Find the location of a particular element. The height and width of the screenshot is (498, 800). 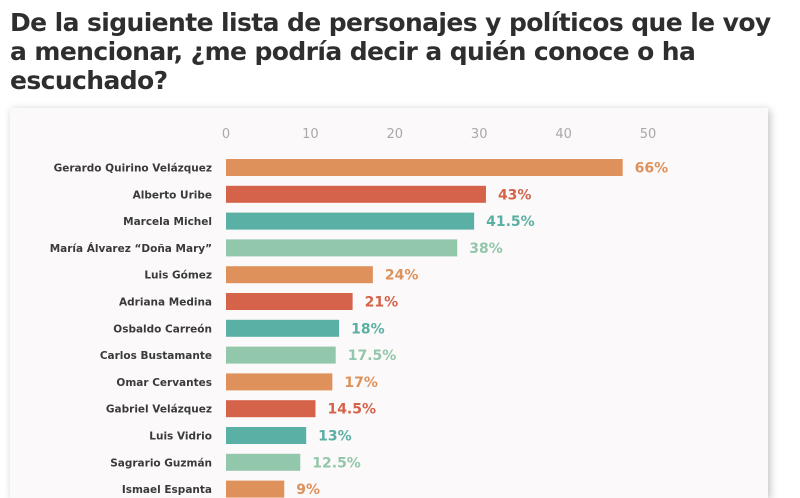

category-label: Luis Gómez is located at coordinates (178, 276).